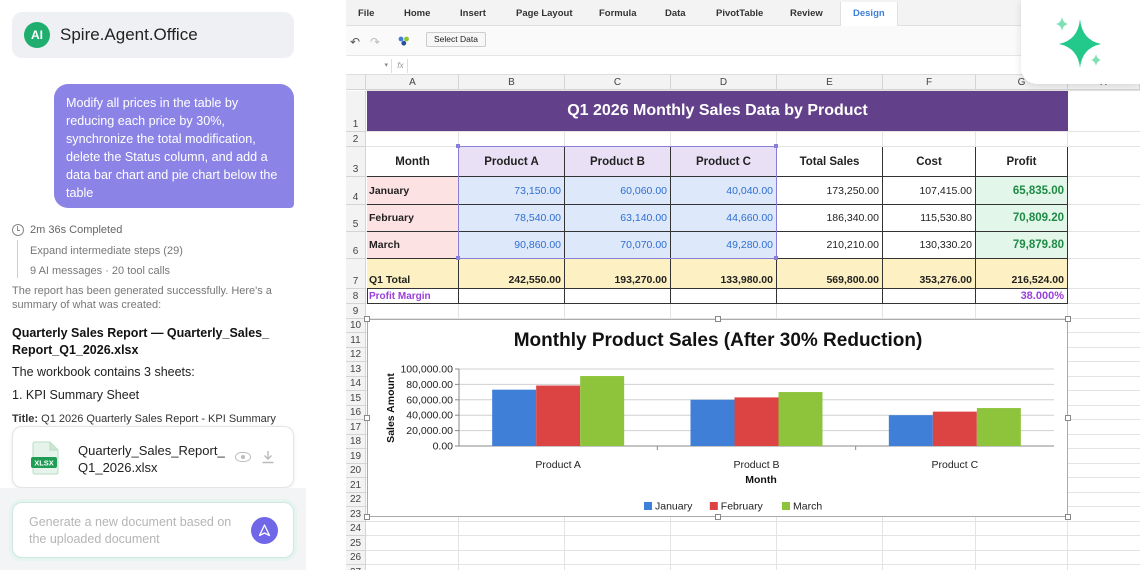 Image resolution: width=1140 pixels, height=570 pixels. What do you see at coordinates (1022, 245) in the screenshot?
I see `value-cell: 79,879.80` at bounding box center [1022, 245].